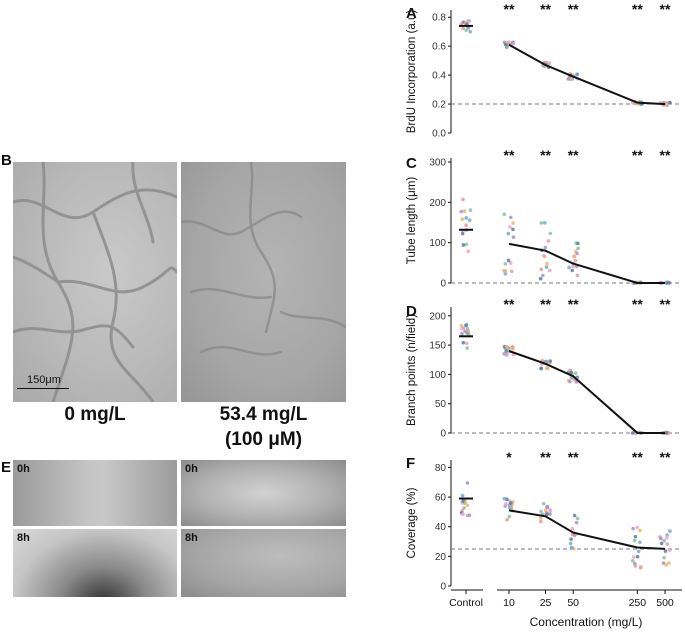 Image resolution: width=685 pixels, height=632 pixels. I want to click on significance-marker: *, so click(509, 457).